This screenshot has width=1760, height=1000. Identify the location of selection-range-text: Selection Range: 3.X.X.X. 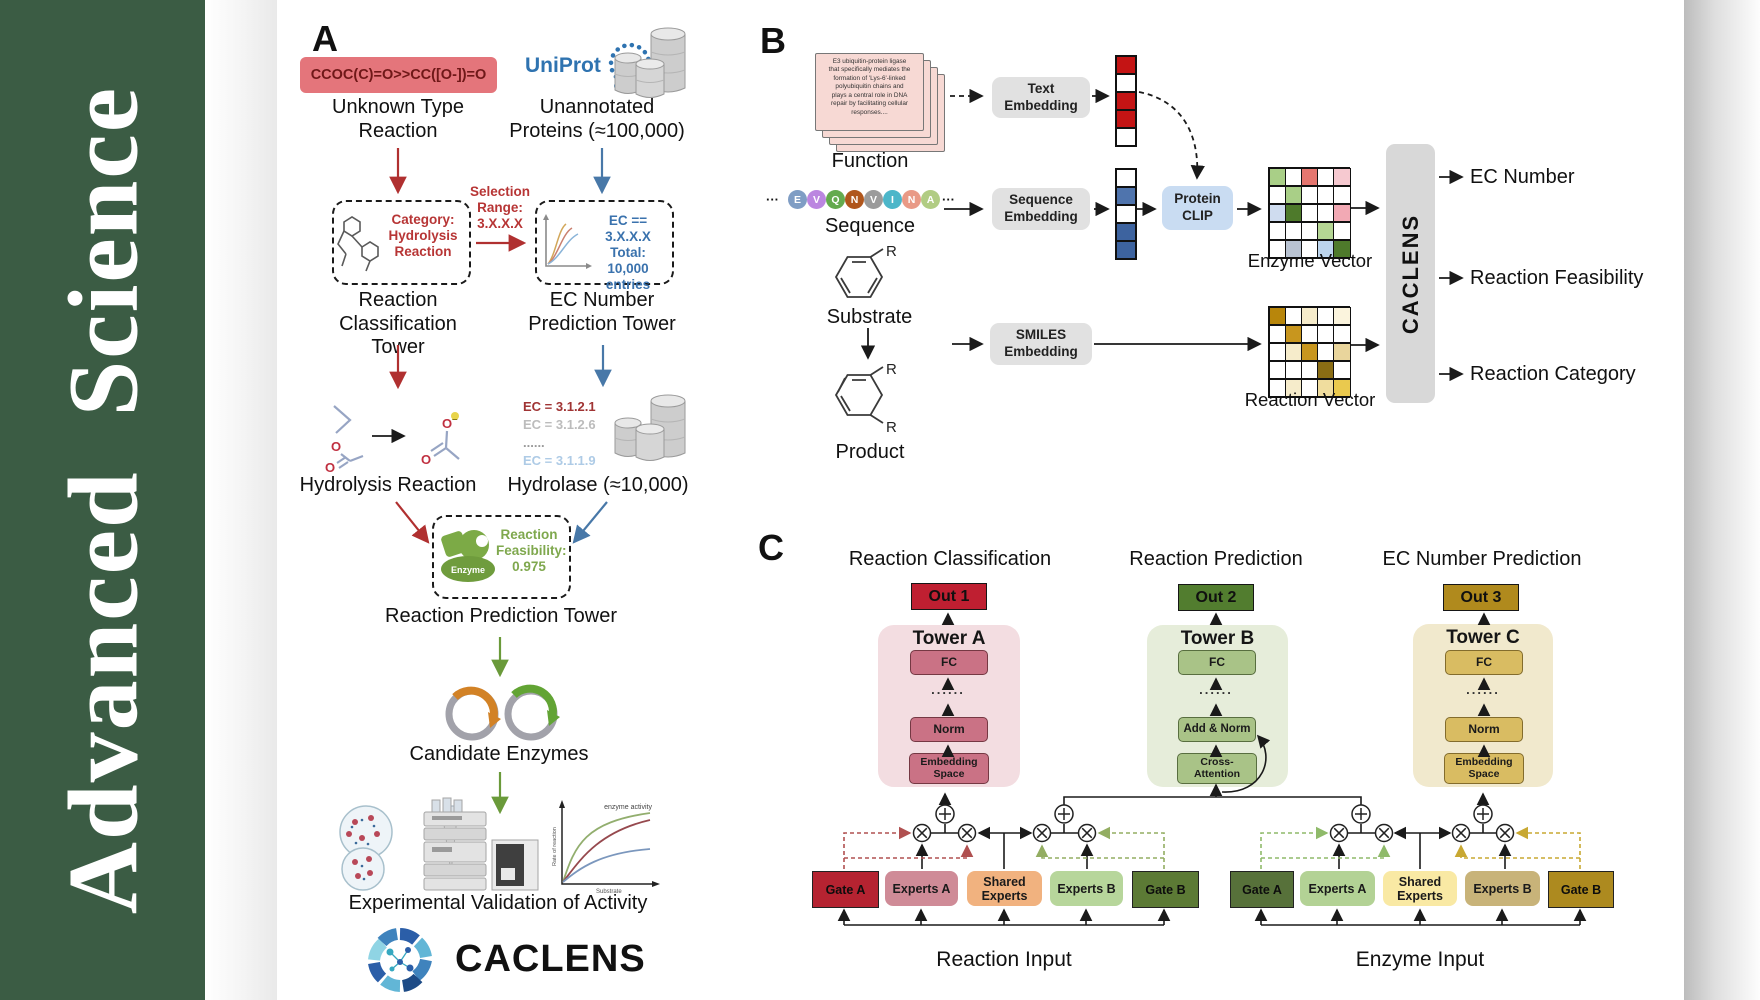
(500, 207).